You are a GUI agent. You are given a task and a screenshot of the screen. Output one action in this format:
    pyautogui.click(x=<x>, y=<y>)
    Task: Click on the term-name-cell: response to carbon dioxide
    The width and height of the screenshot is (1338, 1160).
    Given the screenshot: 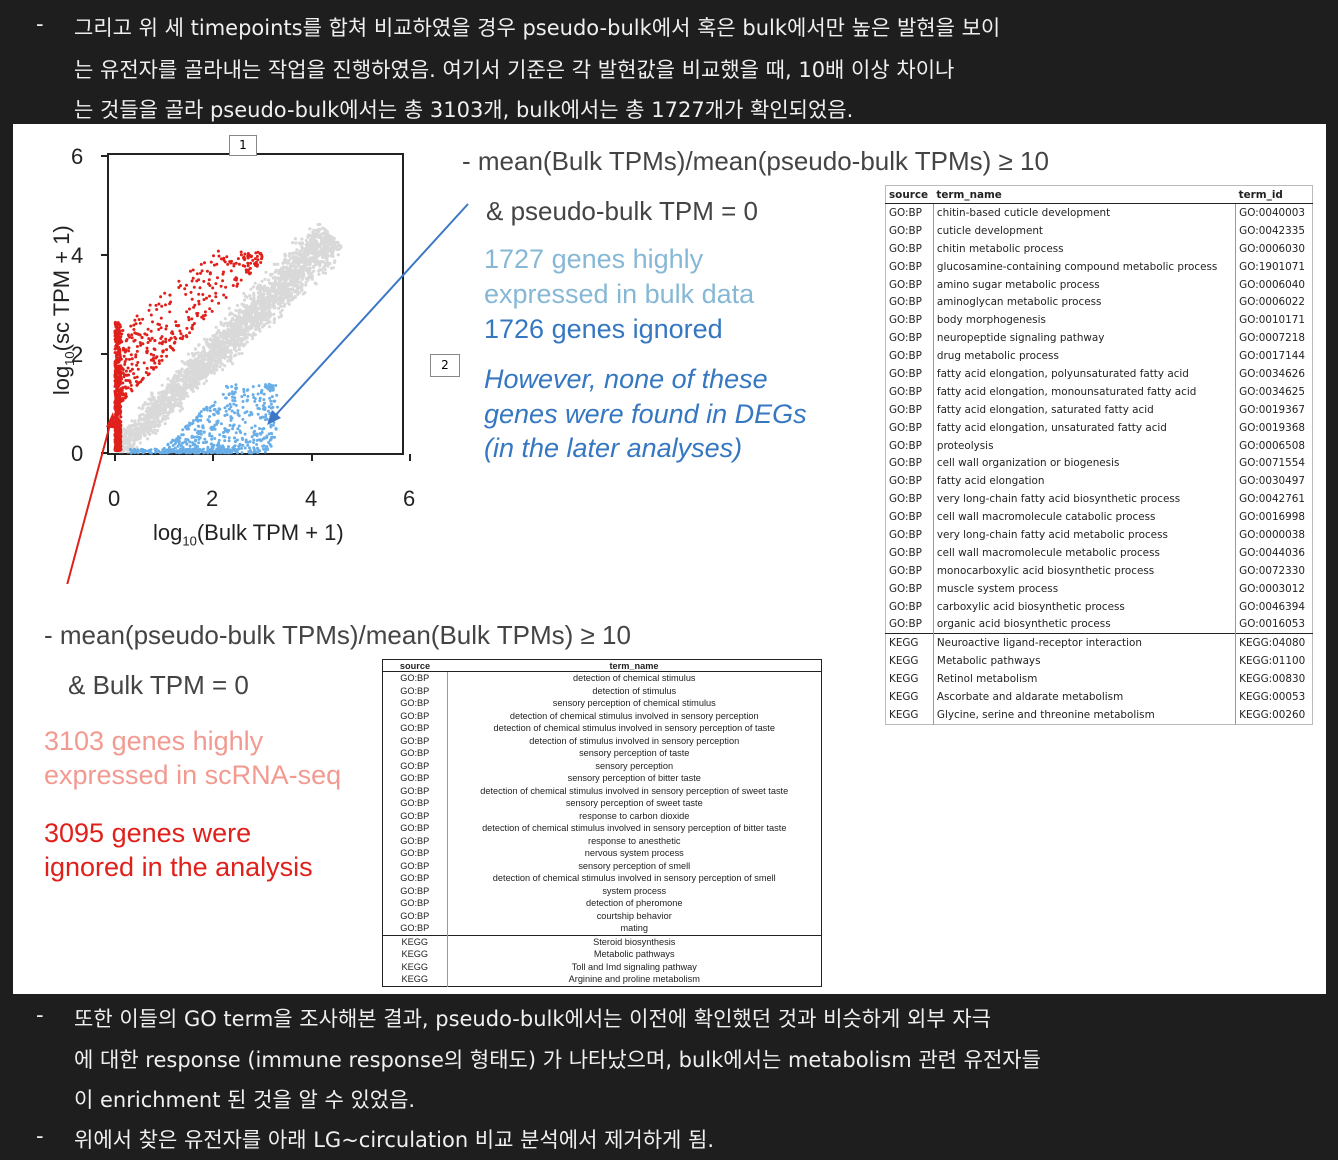 What is the action you would take?
    pyautogui.click(x=634, y=815)
    